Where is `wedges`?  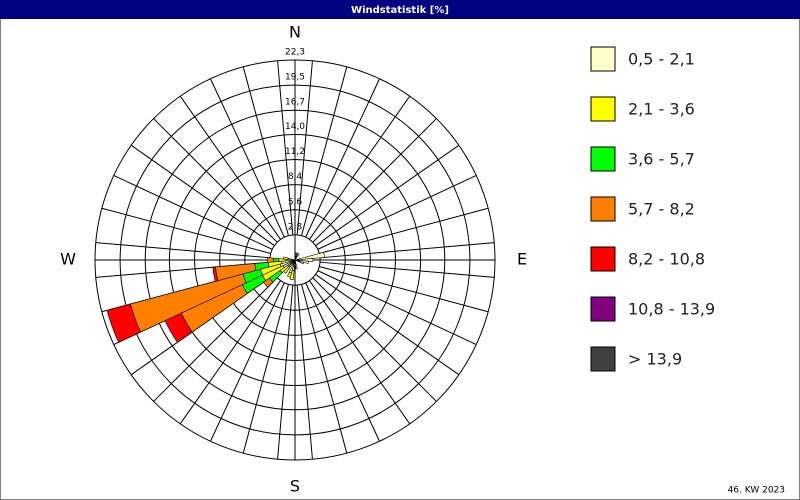
wedges is located at coordinates (215, 297).